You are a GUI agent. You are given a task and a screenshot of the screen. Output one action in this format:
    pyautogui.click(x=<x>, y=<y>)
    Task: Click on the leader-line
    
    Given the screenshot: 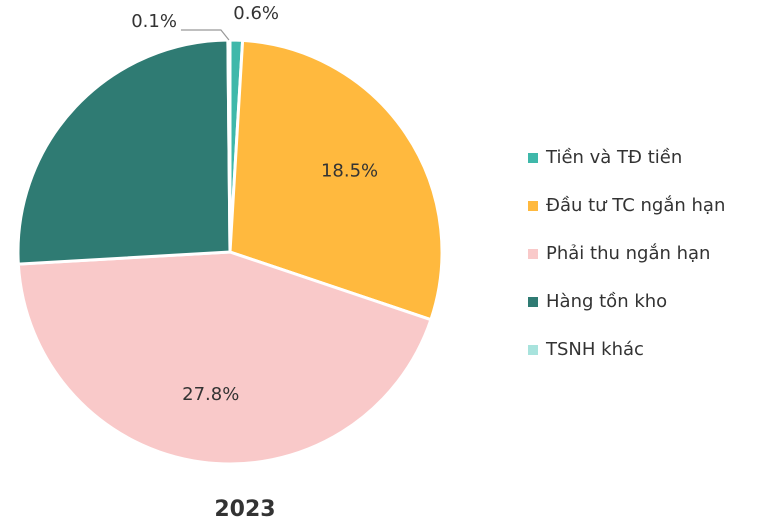 What is the action you would take?
    pyautogui.click(x=205, y=35)
    